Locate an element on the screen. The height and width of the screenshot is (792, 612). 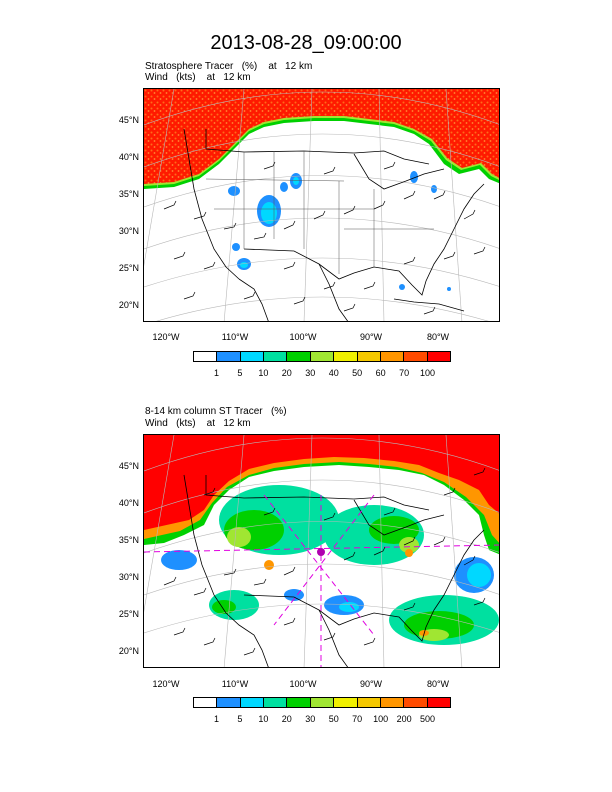
panel1-wind-label: Wind (kts) at 12 km is located at coordinates (198, 77).